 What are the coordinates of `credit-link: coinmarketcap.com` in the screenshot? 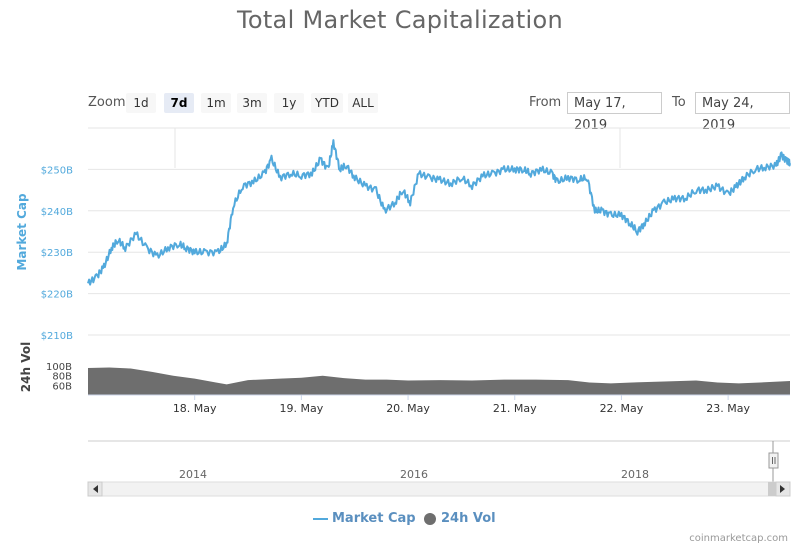 It's located at (738, 538).